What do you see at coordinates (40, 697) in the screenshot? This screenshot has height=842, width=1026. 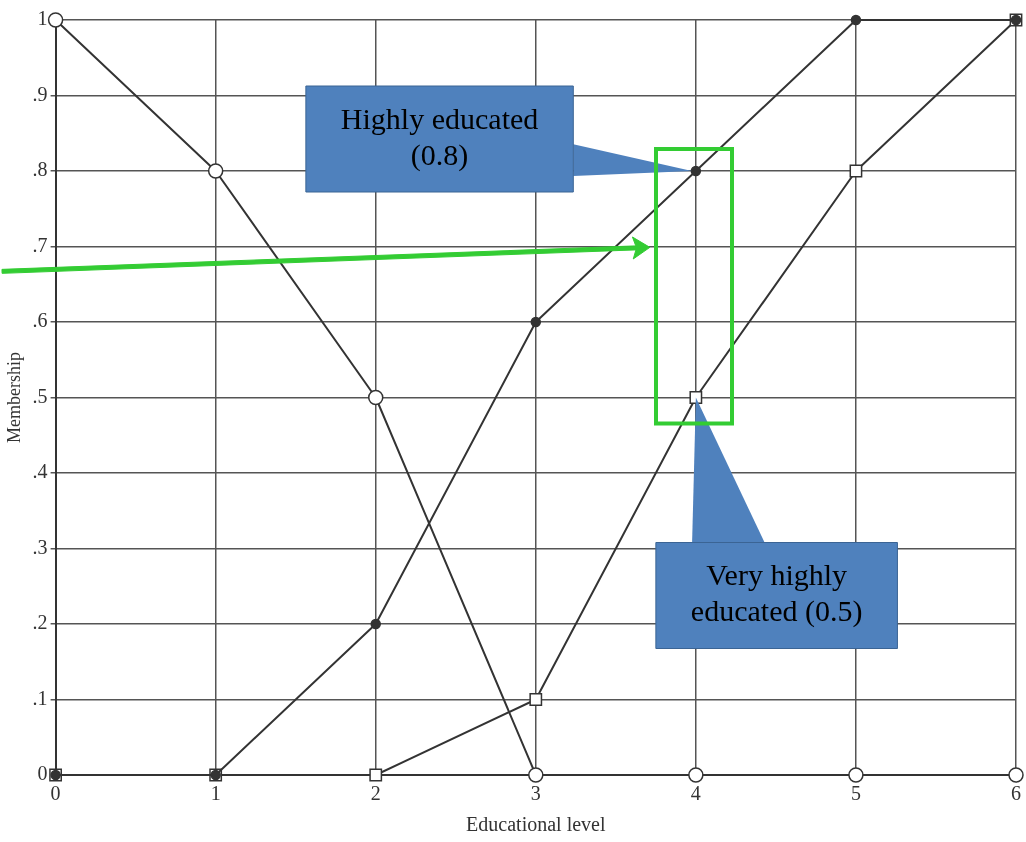 I see `y-tick-label: .1` at bounding box center [40, 697].